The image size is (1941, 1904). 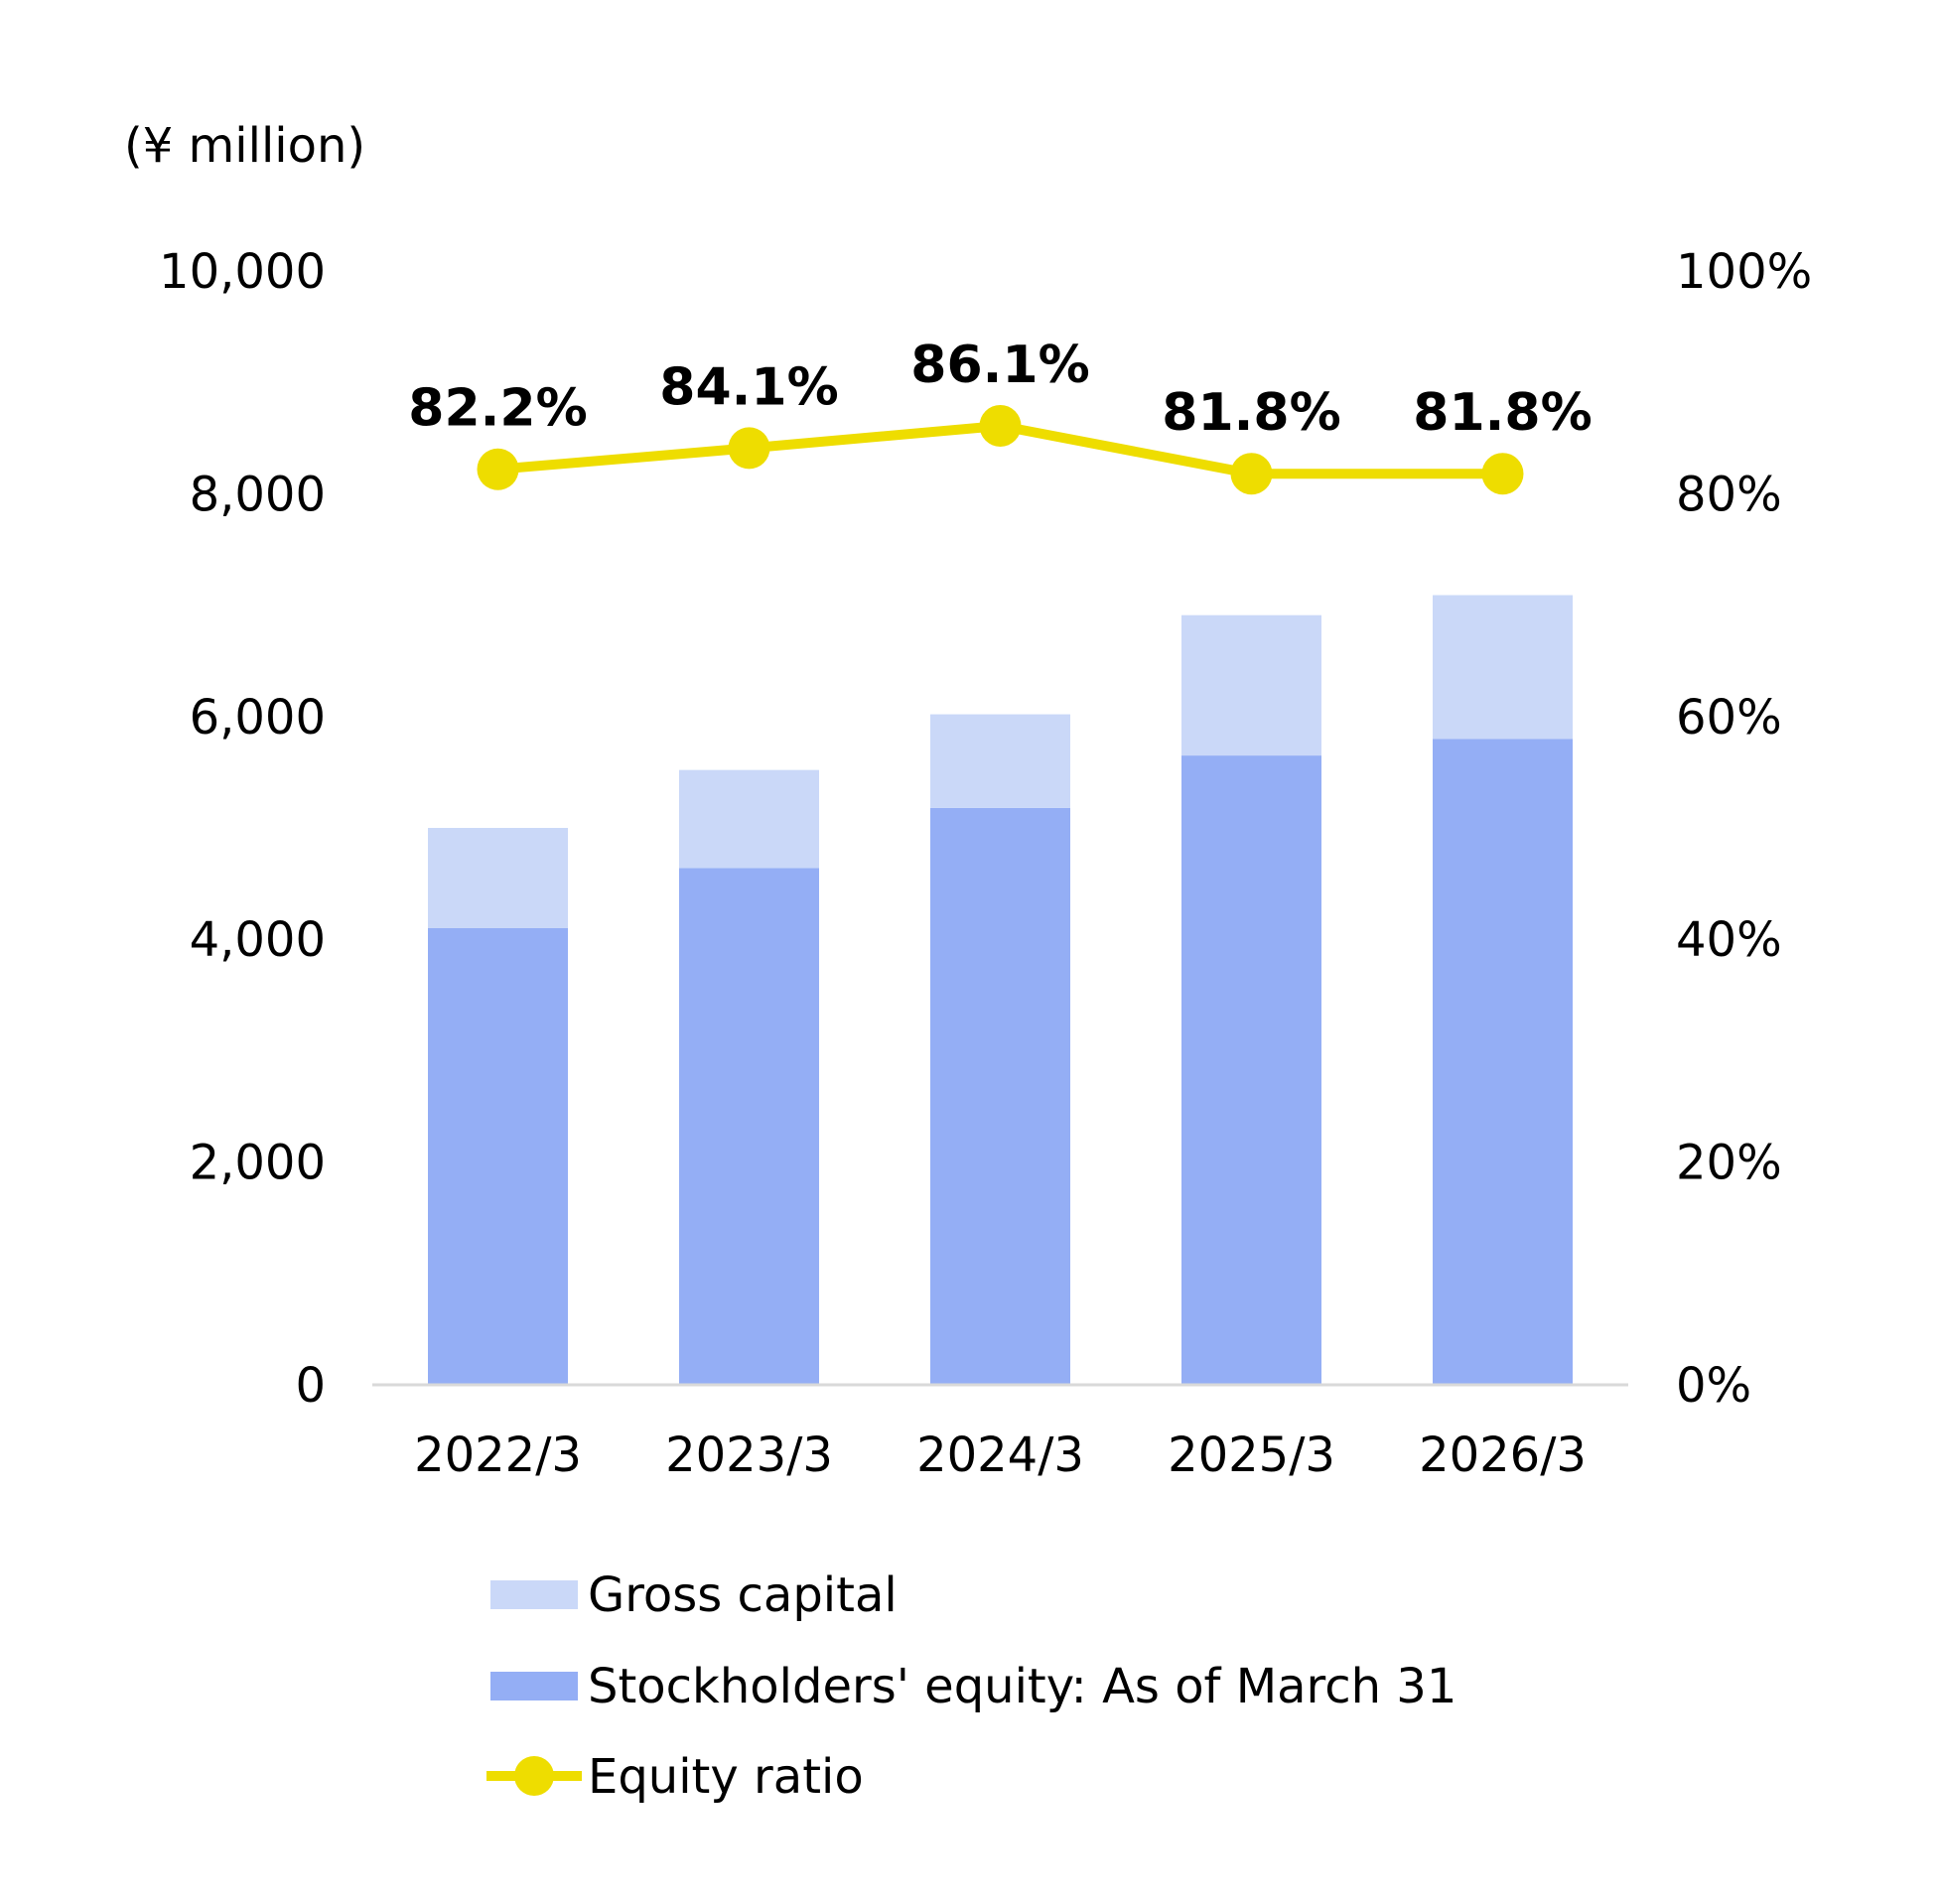 I want to click on left-tick-label: 6,000, so click(x=258, y=718).